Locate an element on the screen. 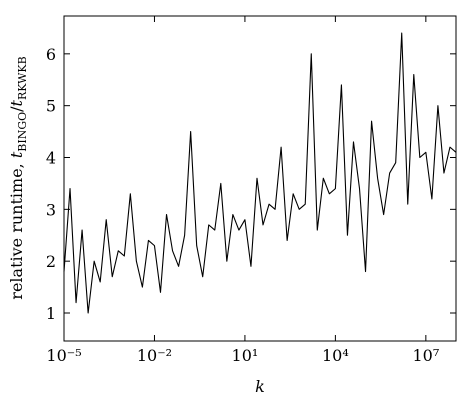 The width and height of the screenshot is (474, 411). y-axis-label: relative runtime, tBINGO/tRKWKB is located at coordinates (18, 177).